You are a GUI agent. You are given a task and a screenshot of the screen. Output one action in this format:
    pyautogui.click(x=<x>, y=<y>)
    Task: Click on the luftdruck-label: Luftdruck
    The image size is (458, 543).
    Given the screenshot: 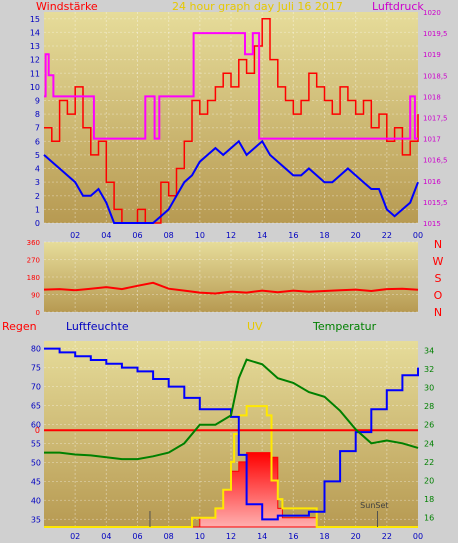 What is the action you would take?
    pyautogui.click(x=398, y=6)
    